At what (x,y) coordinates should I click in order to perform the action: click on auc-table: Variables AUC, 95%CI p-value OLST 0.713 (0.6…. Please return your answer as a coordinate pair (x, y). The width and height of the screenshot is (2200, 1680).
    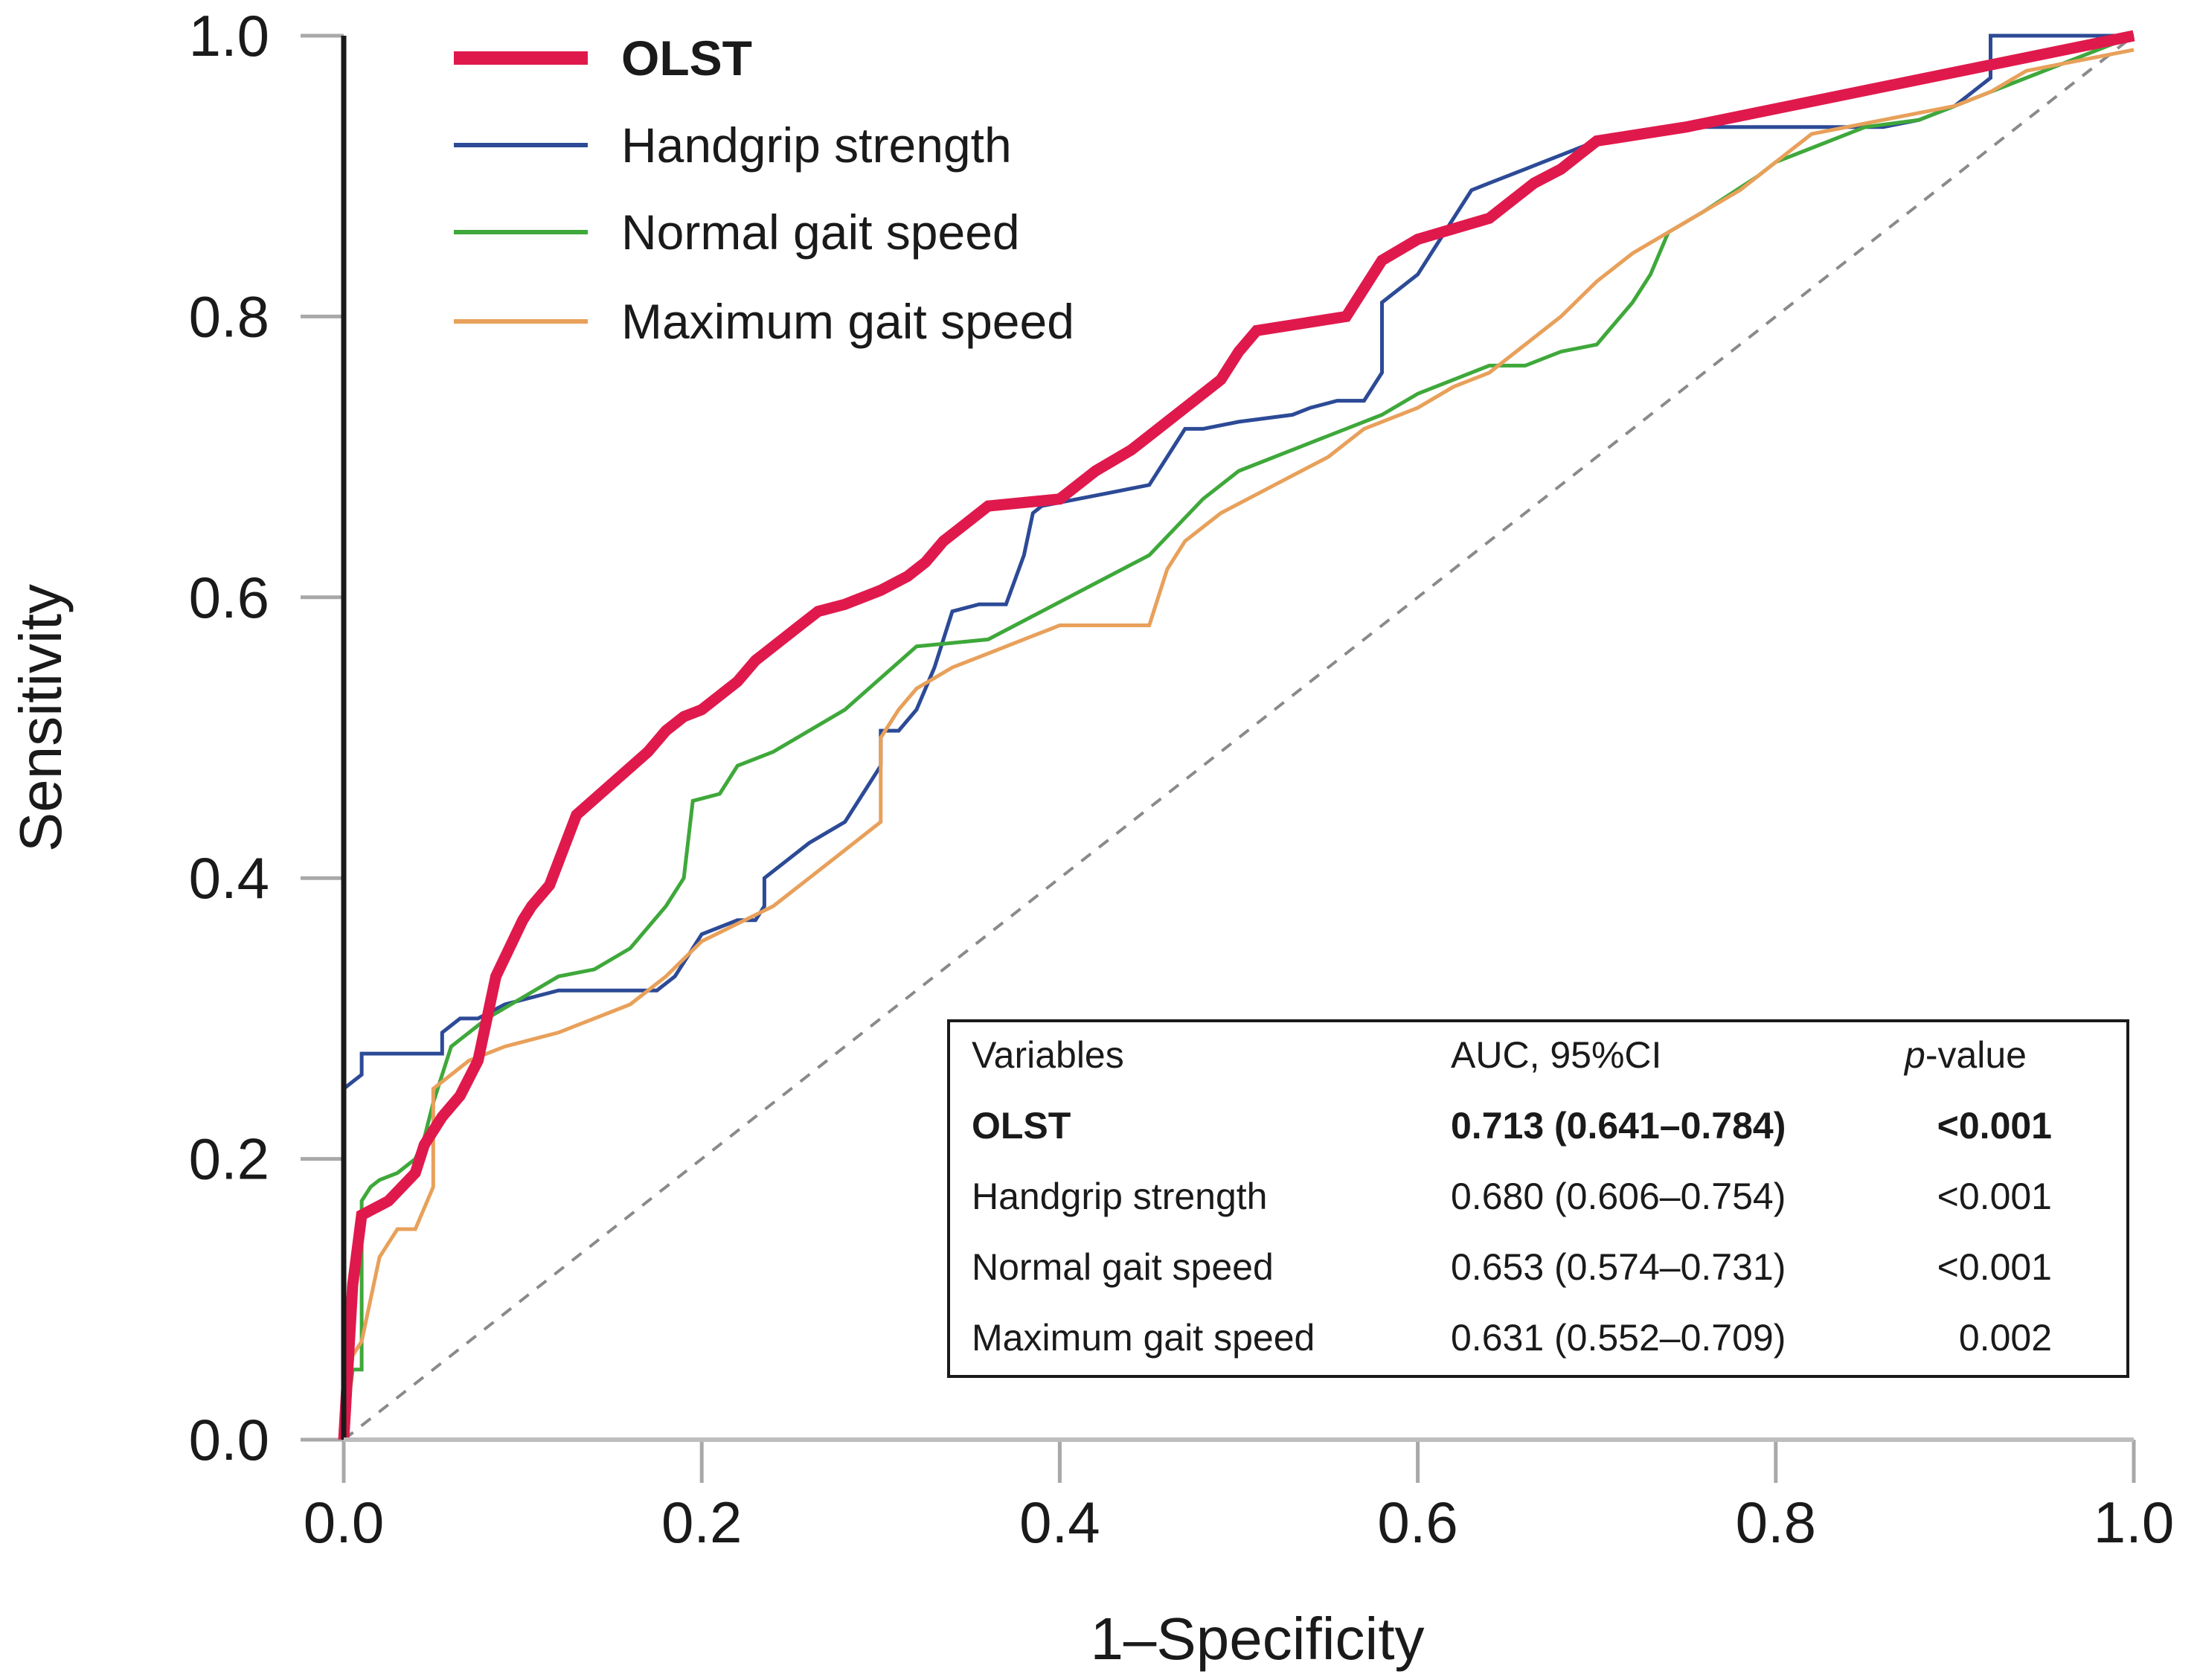
    Looking at the image, I should click on (1538, 1198).